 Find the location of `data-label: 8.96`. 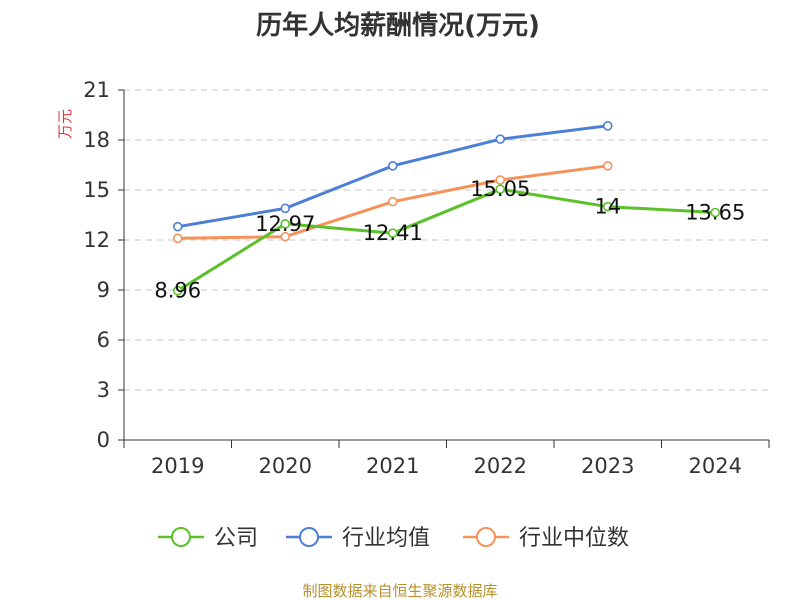

data-label: 8.96 is located at coordinates (177, 291).